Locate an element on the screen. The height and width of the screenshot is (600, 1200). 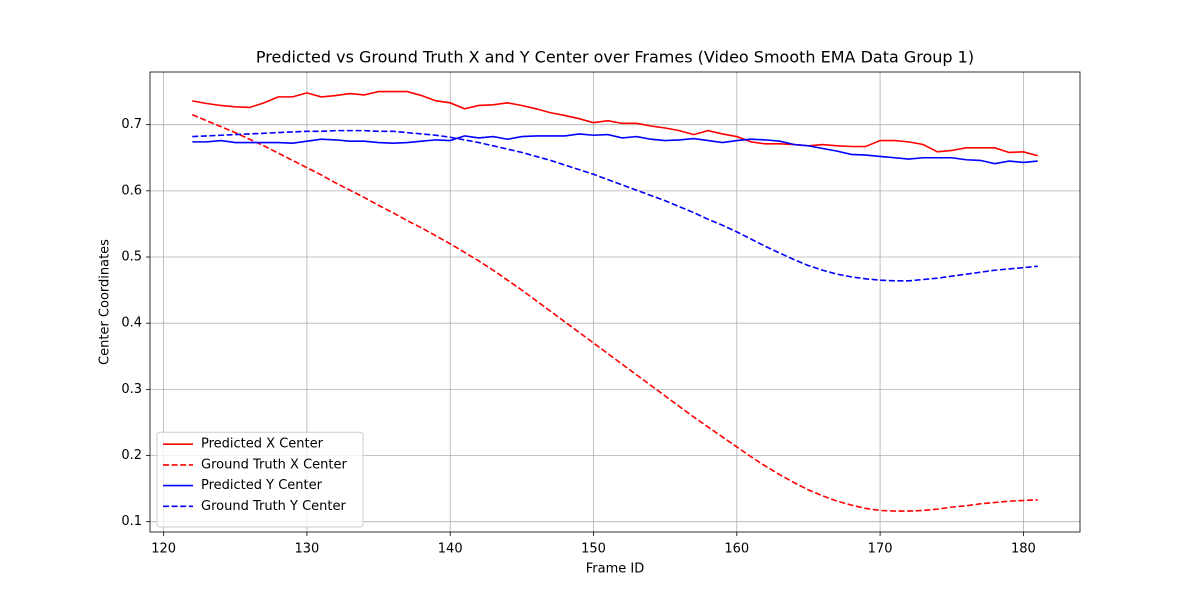
x-tick-label: 160 is located at coordinates (736, 549).